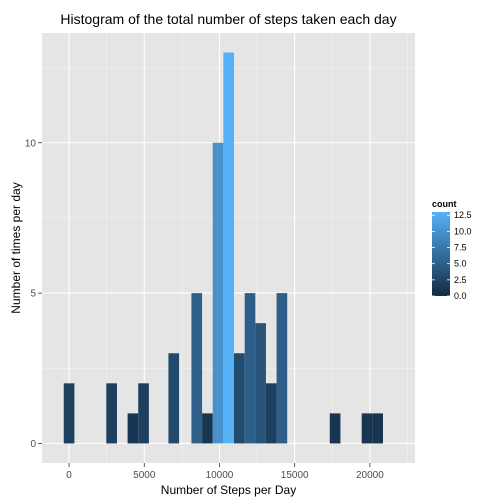 The width and height of the screenshot is (504, 504). What do you see at coordinates (295, 475) in the screenshot?
I see `x-tick-label: 15000` at bounding box center [295, 475].